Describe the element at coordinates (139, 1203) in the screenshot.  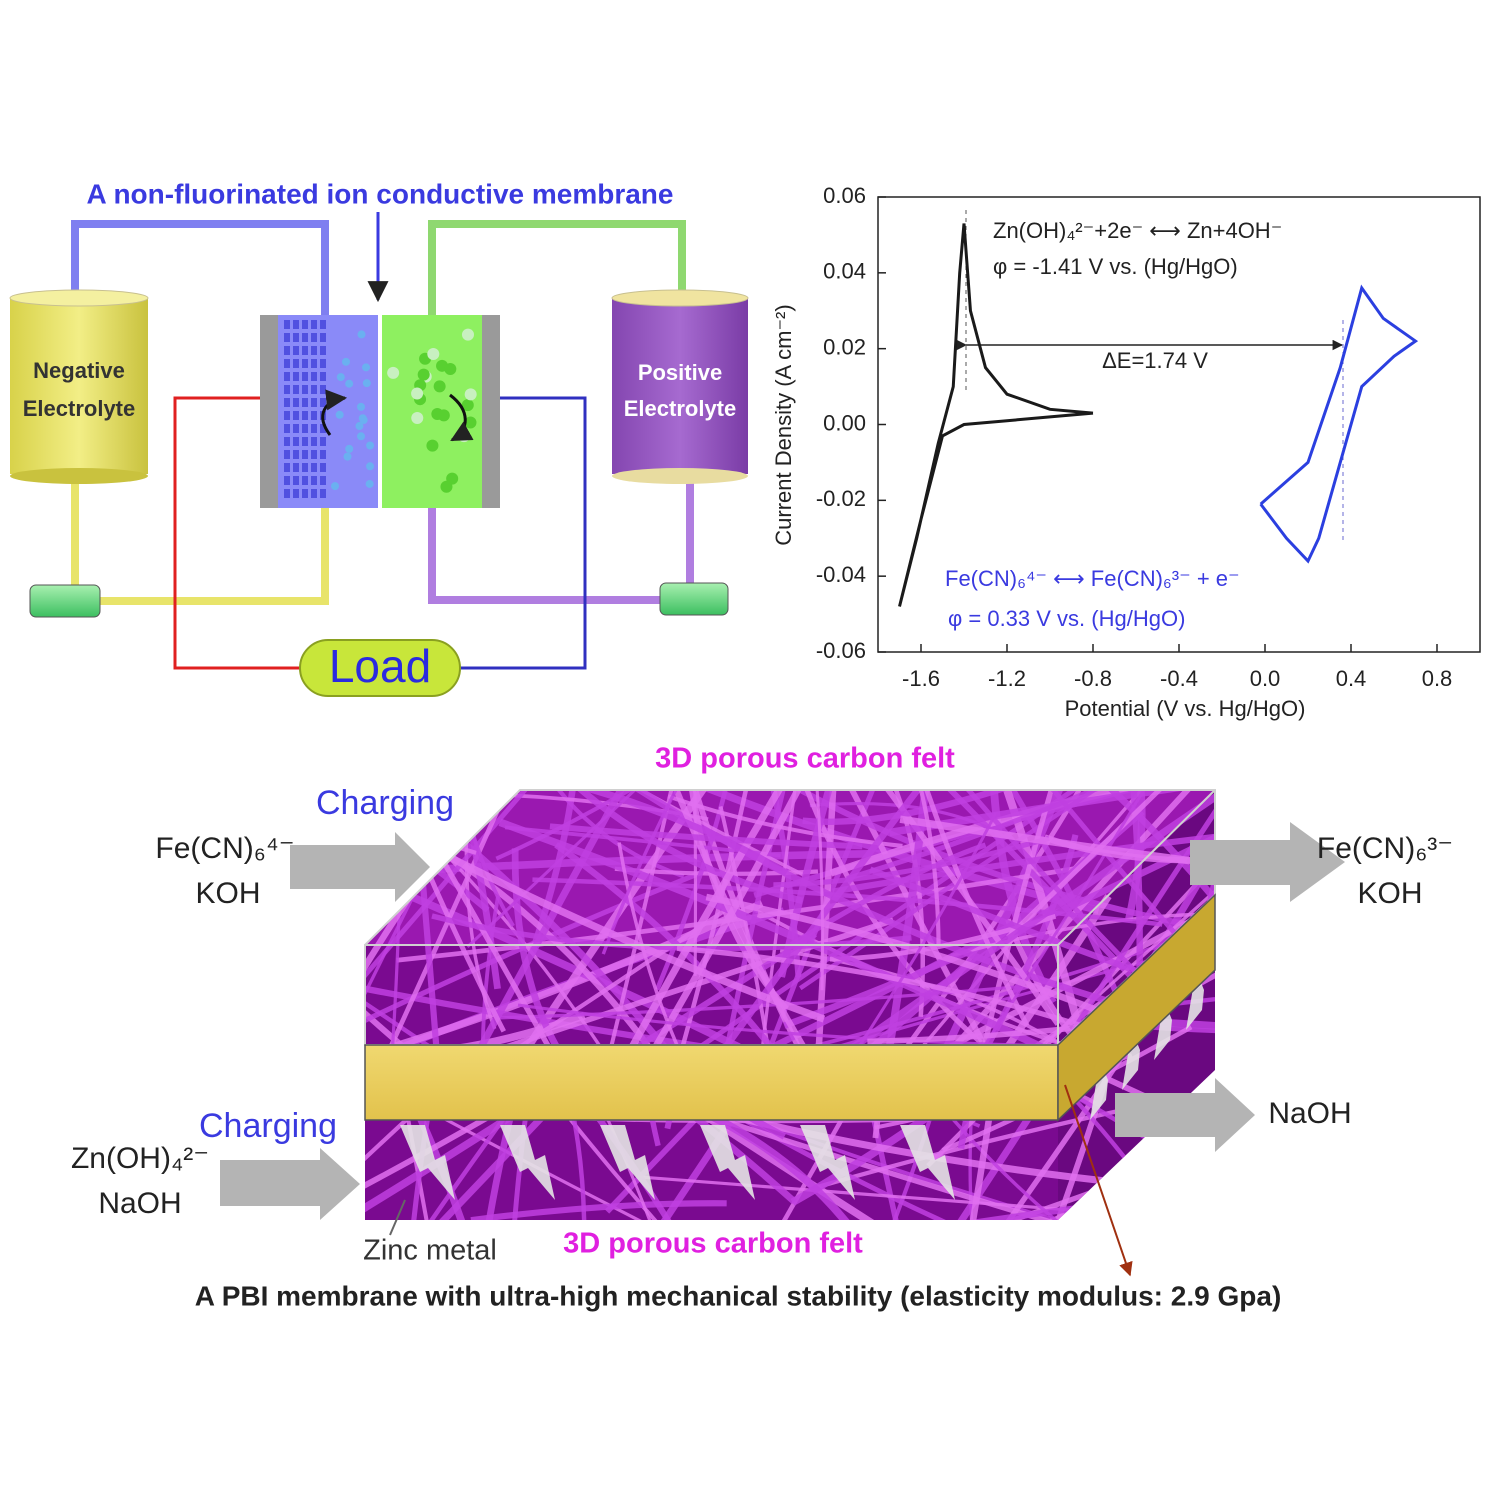
I see `species-label: NaOH` at that location.